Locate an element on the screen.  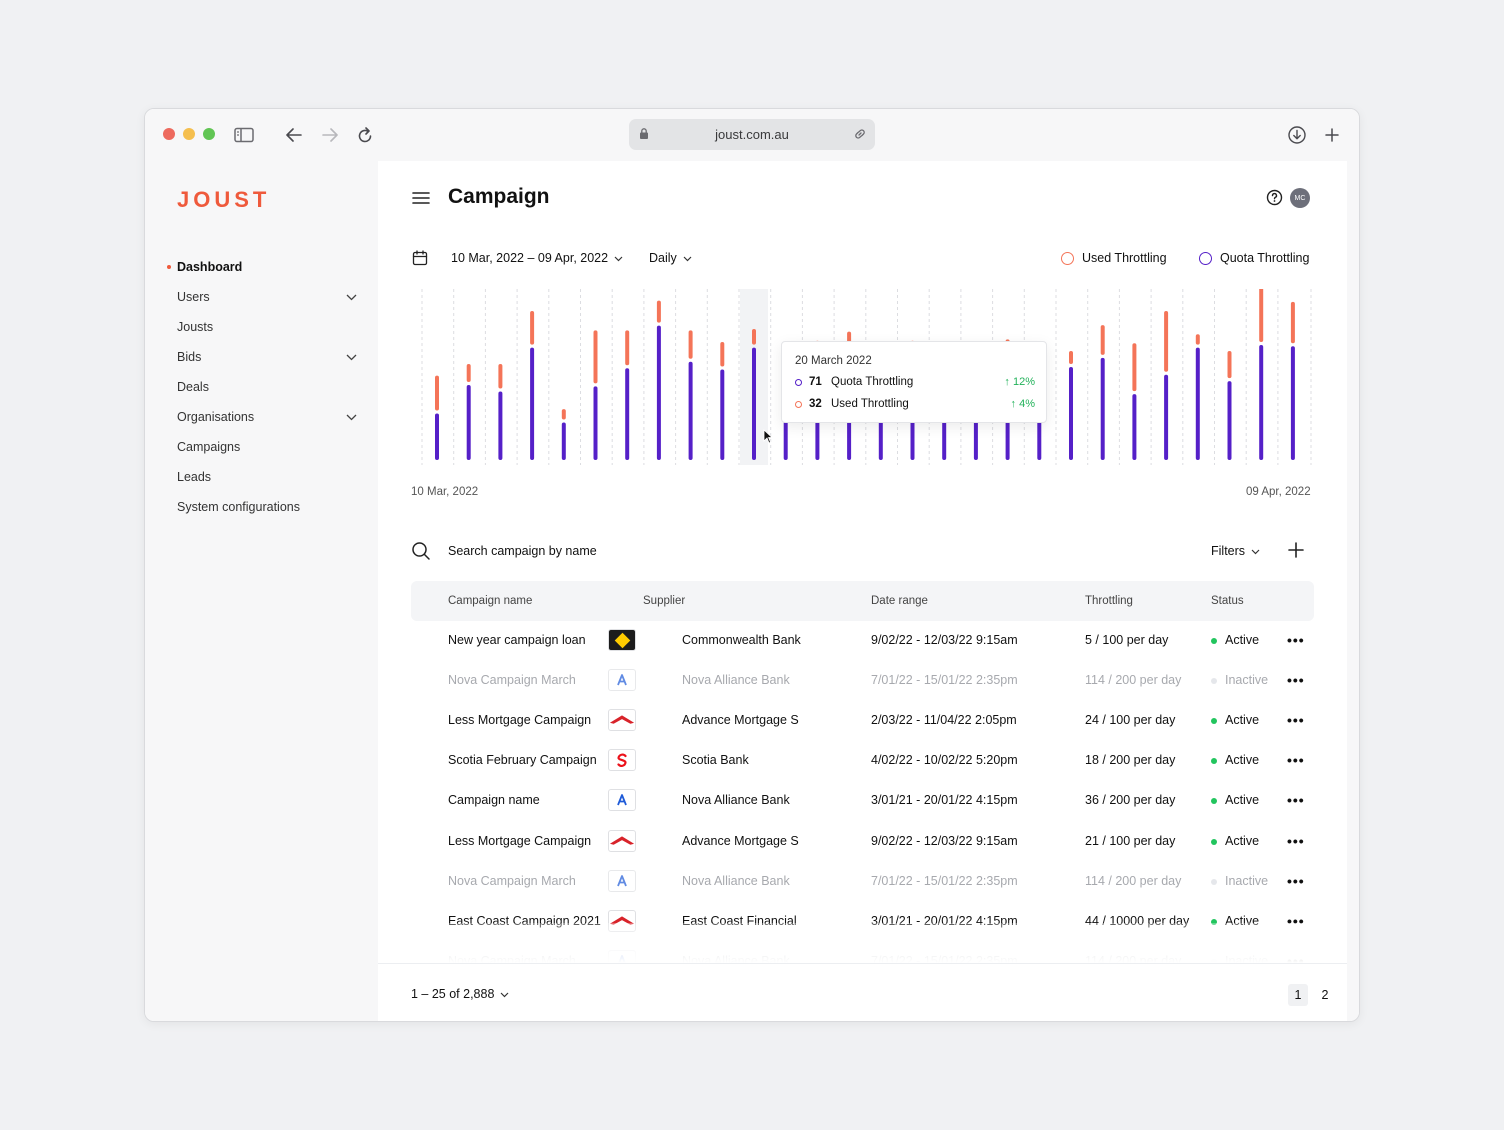
legend-quota-throttling: Quota Throttling is located at coordinates (1254, 258).